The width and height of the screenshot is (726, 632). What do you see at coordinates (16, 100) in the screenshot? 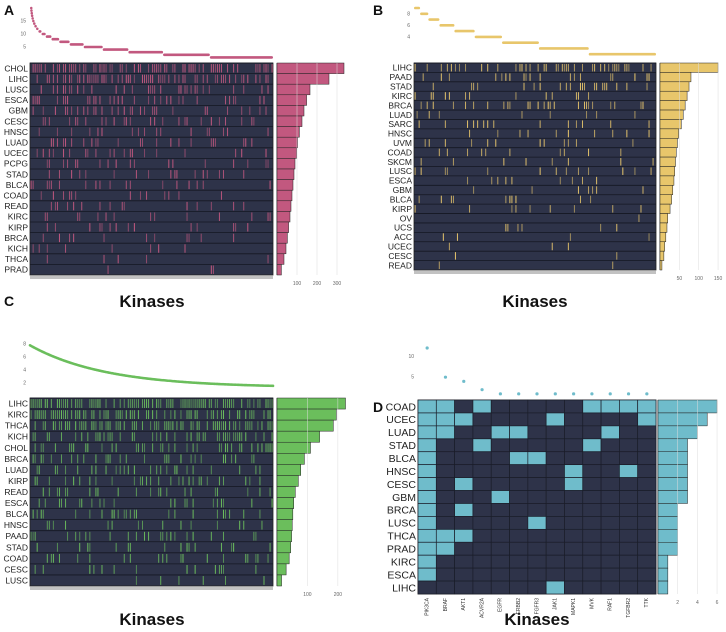
I see `row-label-esca: ESCA` at bounding box center [16, 100].